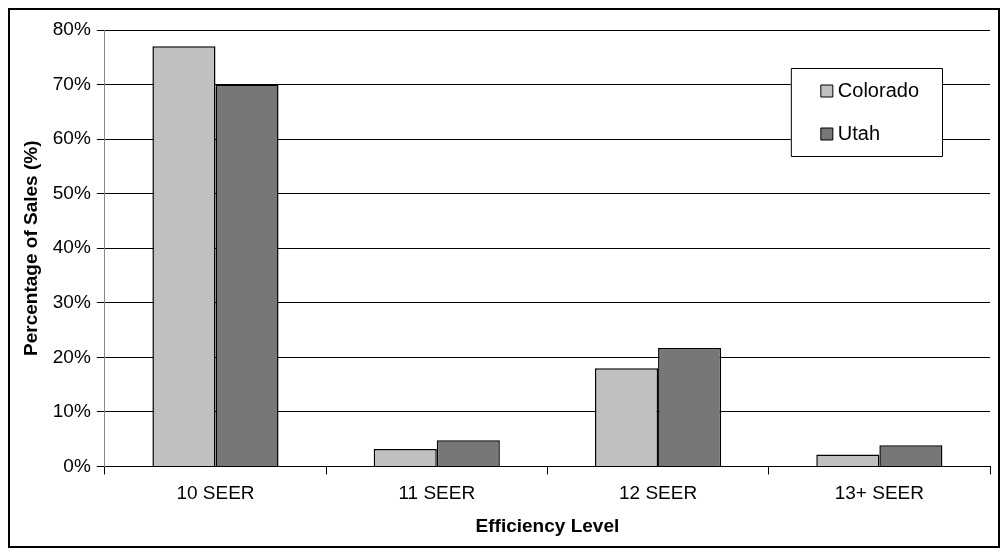  What do you see at coordinates (878, 89) in the screenshot?
I see `legend-label: Colorado` at bounding box center [878, 89].